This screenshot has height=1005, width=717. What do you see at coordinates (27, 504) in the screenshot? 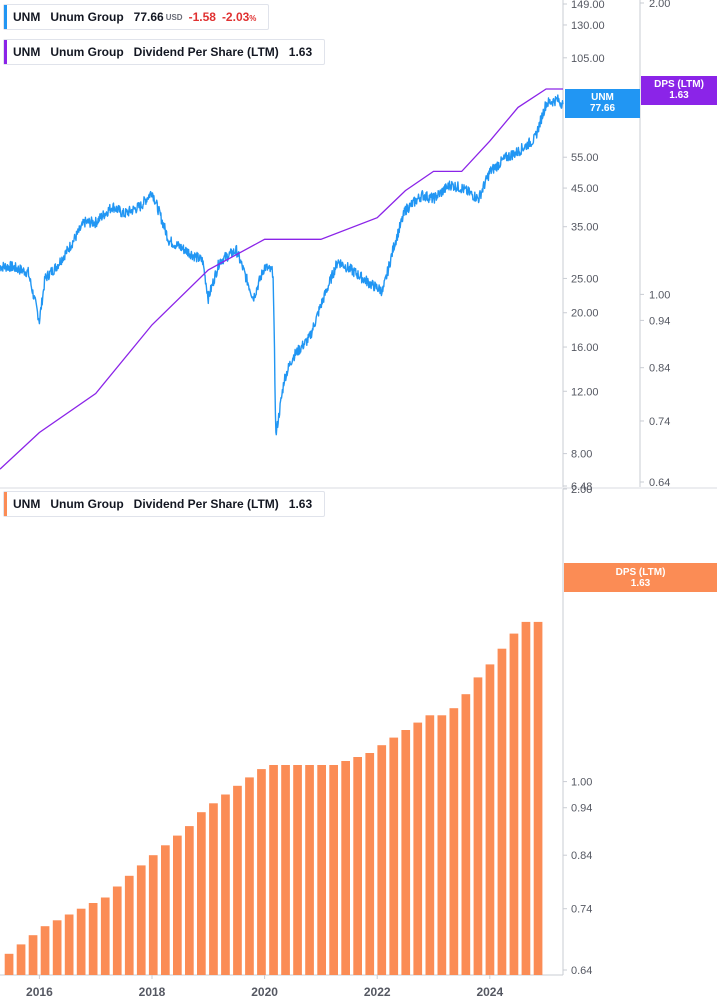
I see `legend-dps-bottom-ticker: UNM` at bounding box center [27, 504].